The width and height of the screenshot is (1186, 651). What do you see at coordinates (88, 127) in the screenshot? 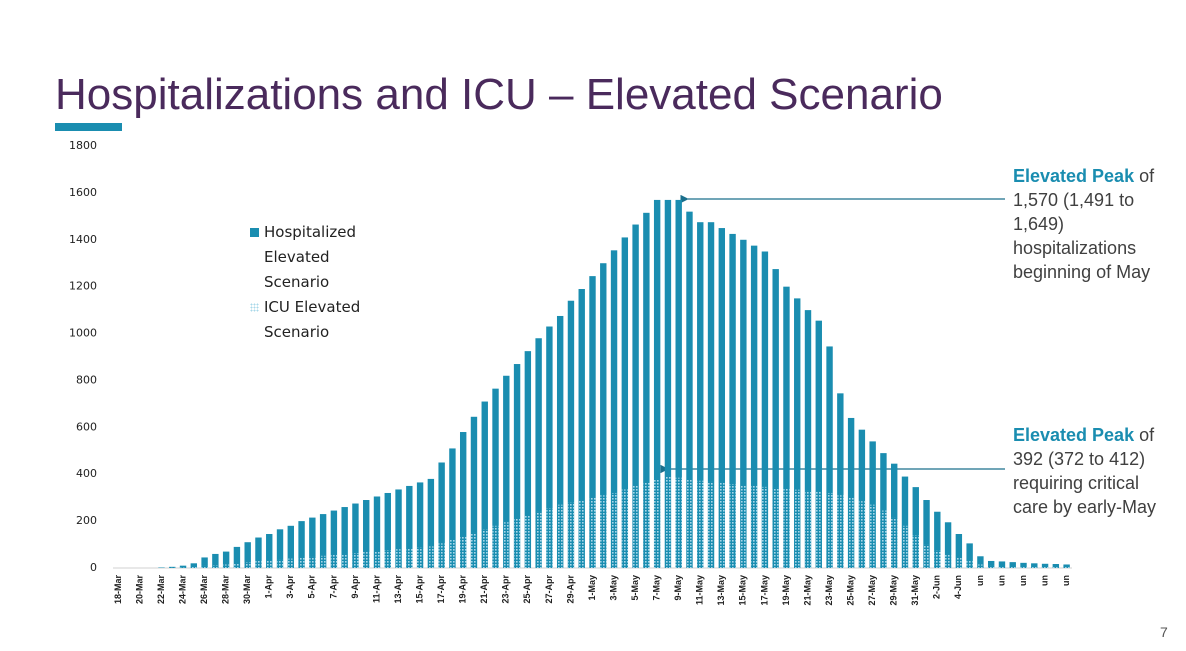
I see `title-rule` at bounding box center [88, 127].